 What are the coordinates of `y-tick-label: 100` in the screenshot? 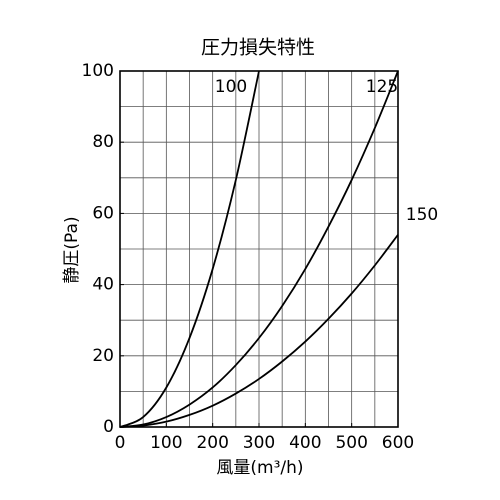 It's located at (98, 71).